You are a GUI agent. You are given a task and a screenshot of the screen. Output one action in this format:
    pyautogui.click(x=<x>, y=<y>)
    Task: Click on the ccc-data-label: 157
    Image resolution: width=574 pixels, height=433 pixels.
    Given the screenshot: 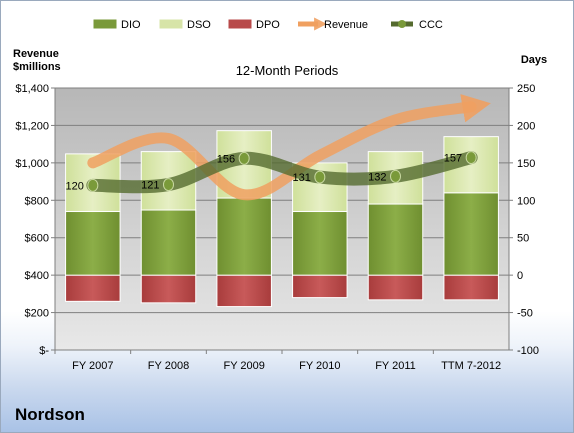 What is the action you would take?
    pyautogui.click(x=453, y=159)
    